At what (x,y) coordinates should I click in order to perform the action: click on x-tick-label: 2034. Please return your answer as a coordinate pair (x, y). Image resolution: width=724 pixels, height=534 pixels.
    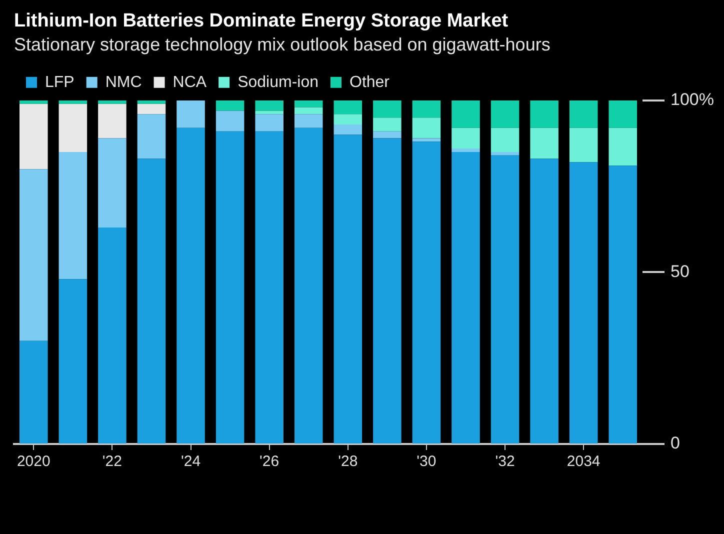
    Looking at the image, I should click on (583, 461).